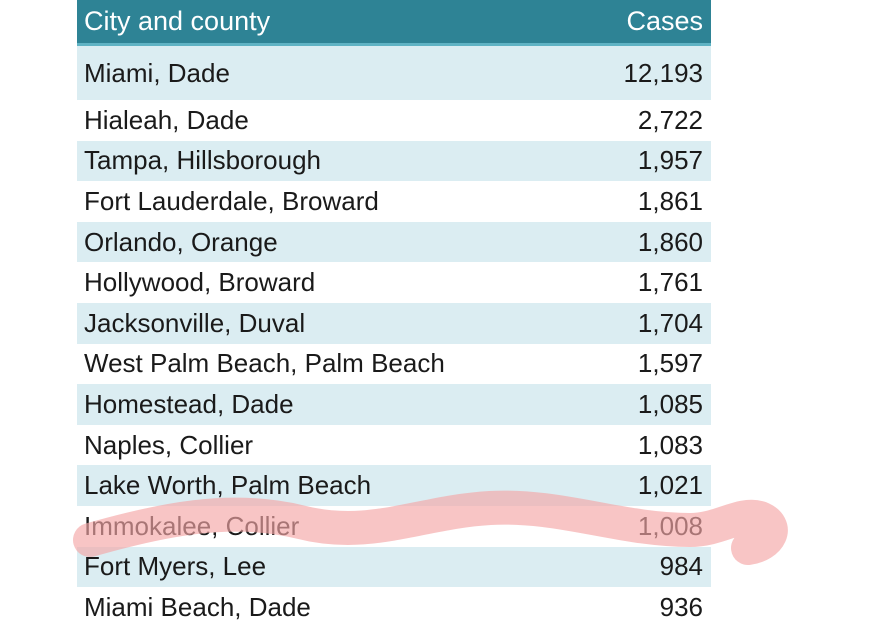 The image size is (876, 625). I want to click on city-cell: Immokalee, Collier, so click(192, 525).